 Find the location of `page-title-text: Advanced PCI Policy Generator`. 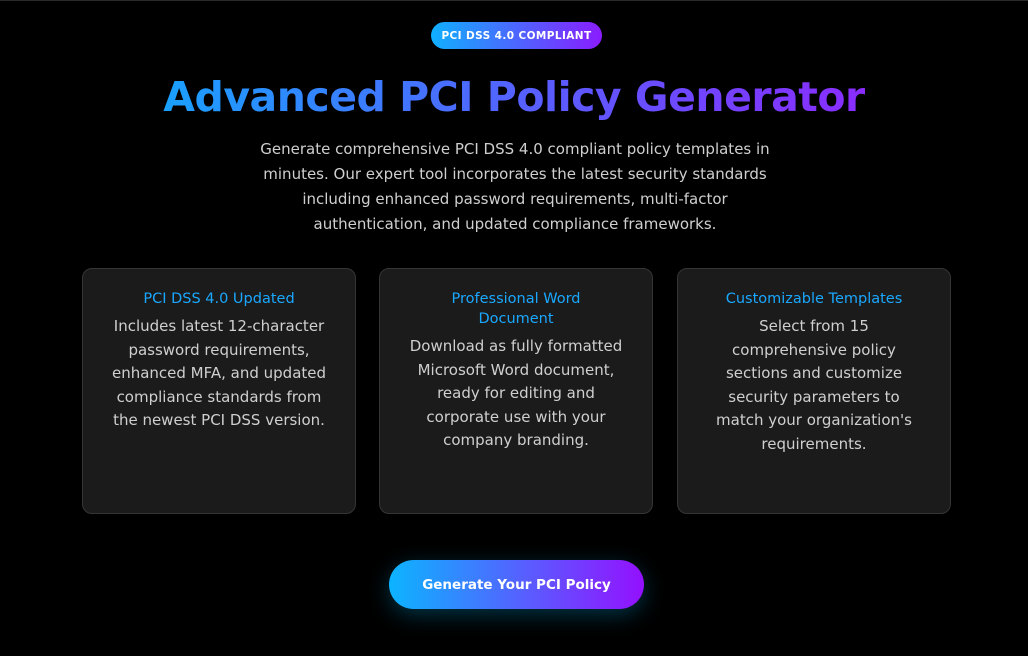

page-title-text: Advanced PCI Policy Generator is located at coordinates (514, 97).